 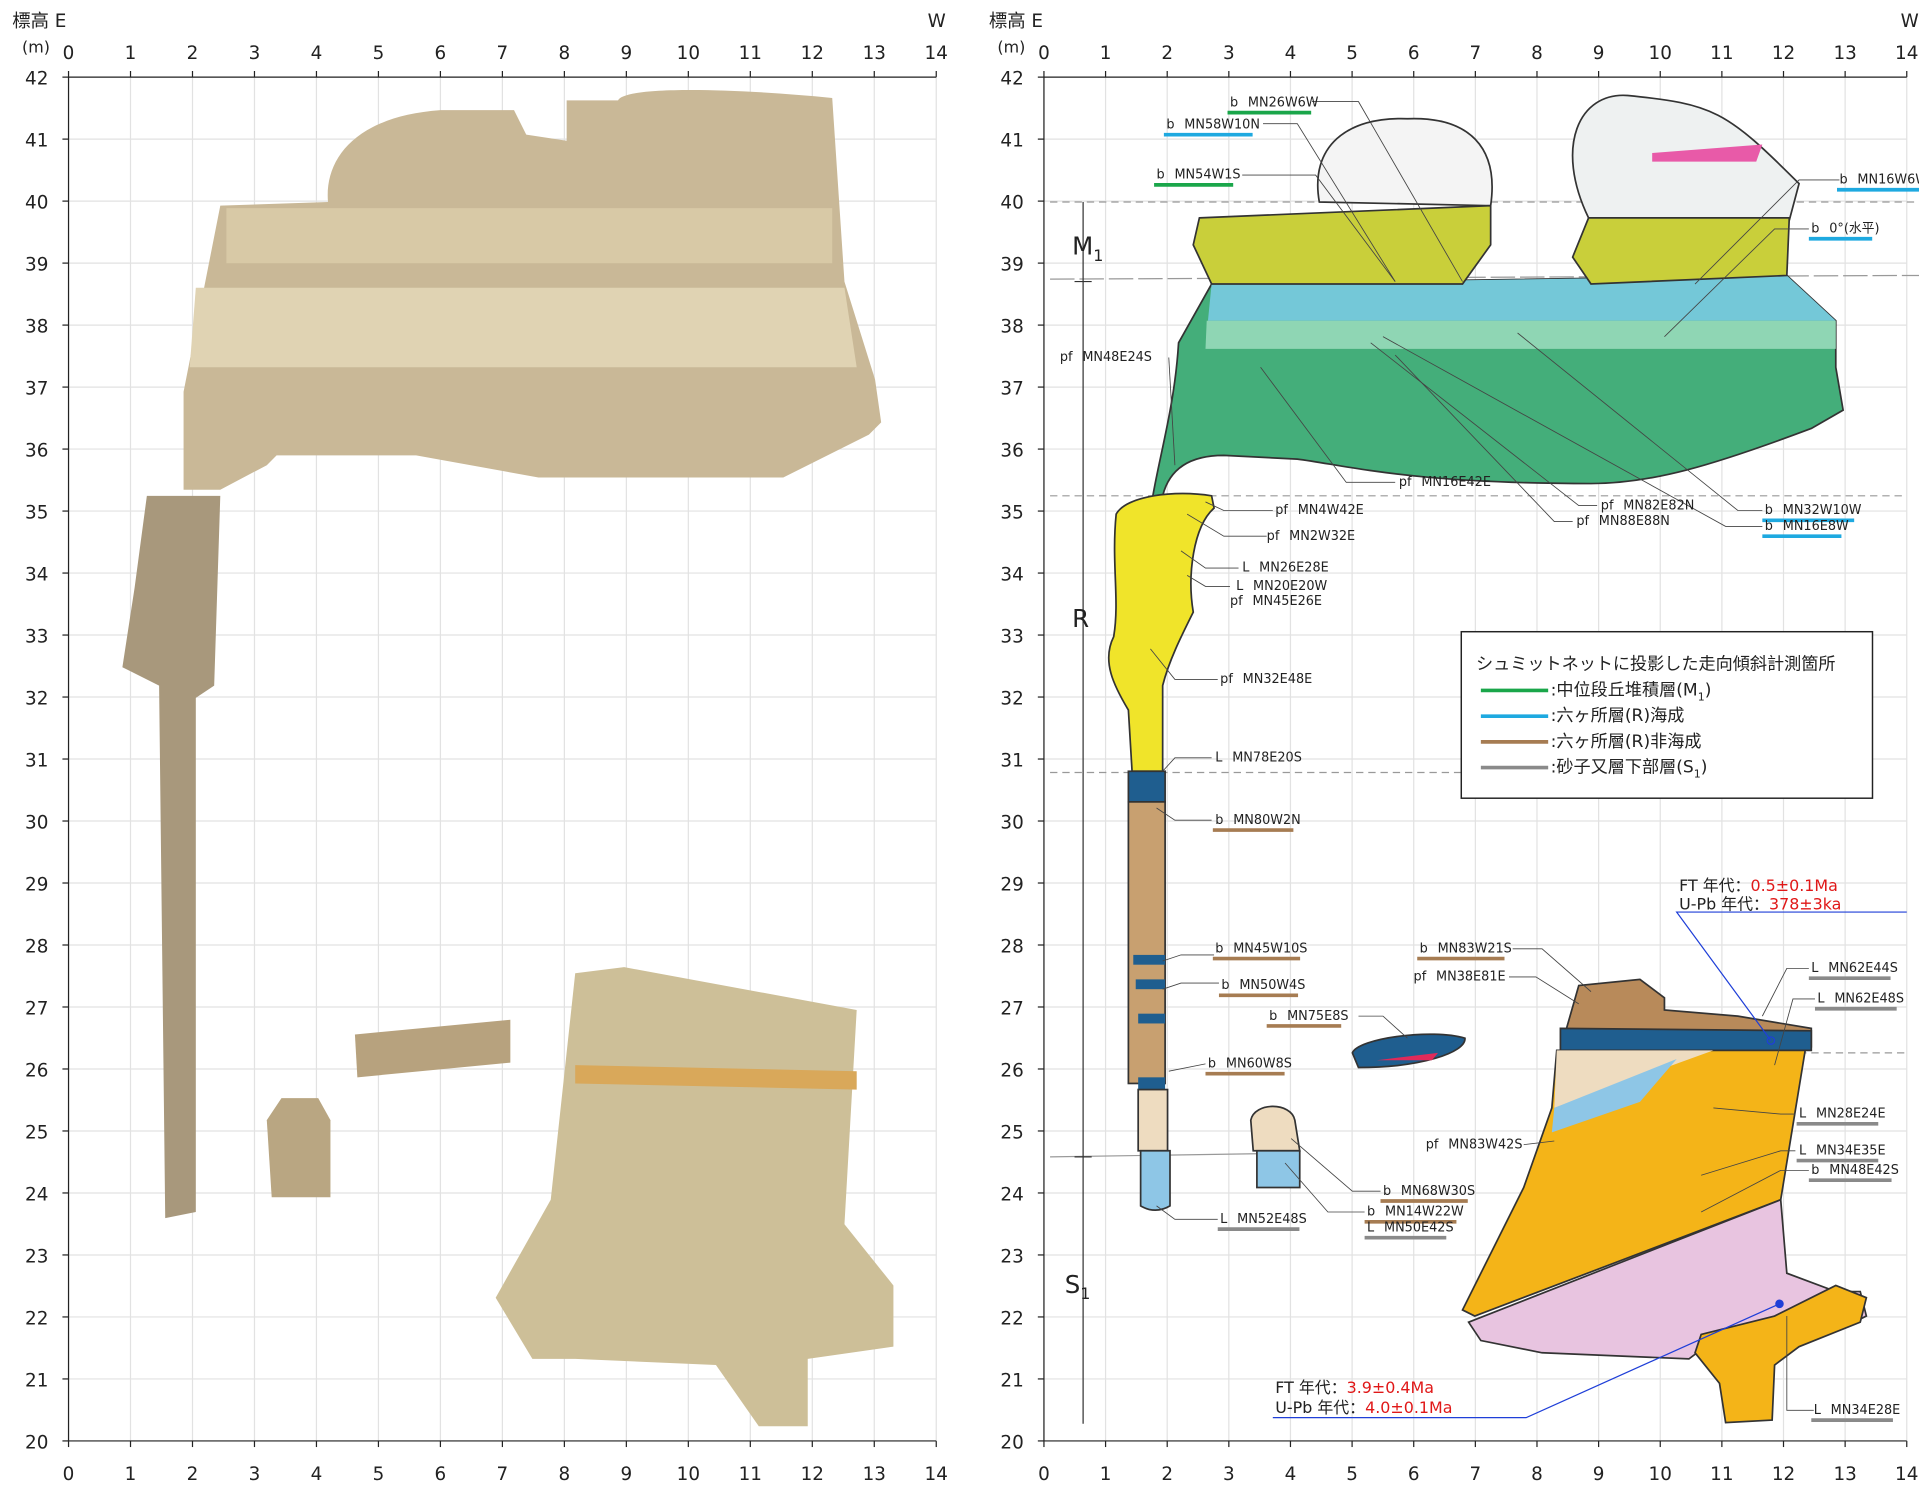 What do you see at coordinates (1354, 1387) in the screenshot?
I see `age-label: FT 年代：3.9±0.4Ma` at bounding box center [1354, 1387].